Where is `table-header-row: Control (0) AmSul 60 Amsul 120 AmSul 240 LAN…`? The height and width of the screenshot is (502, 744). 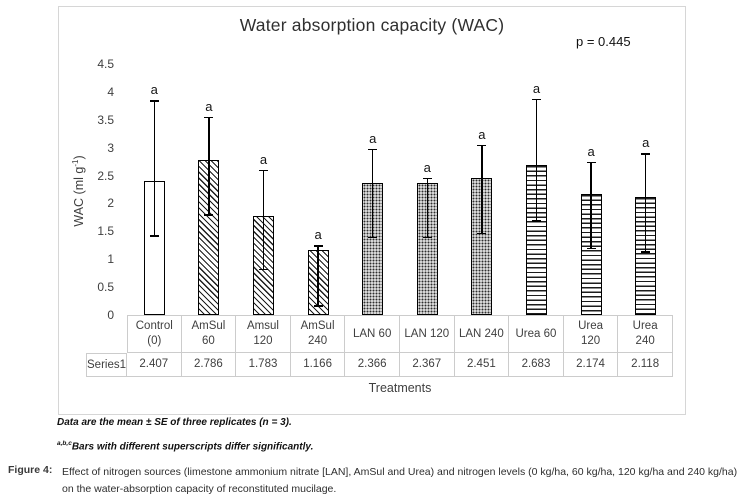 table-header-row: Control (0) AmSul 60 Amsul 120 AmSul 240 LAN… is located at coordinates (400, 334).